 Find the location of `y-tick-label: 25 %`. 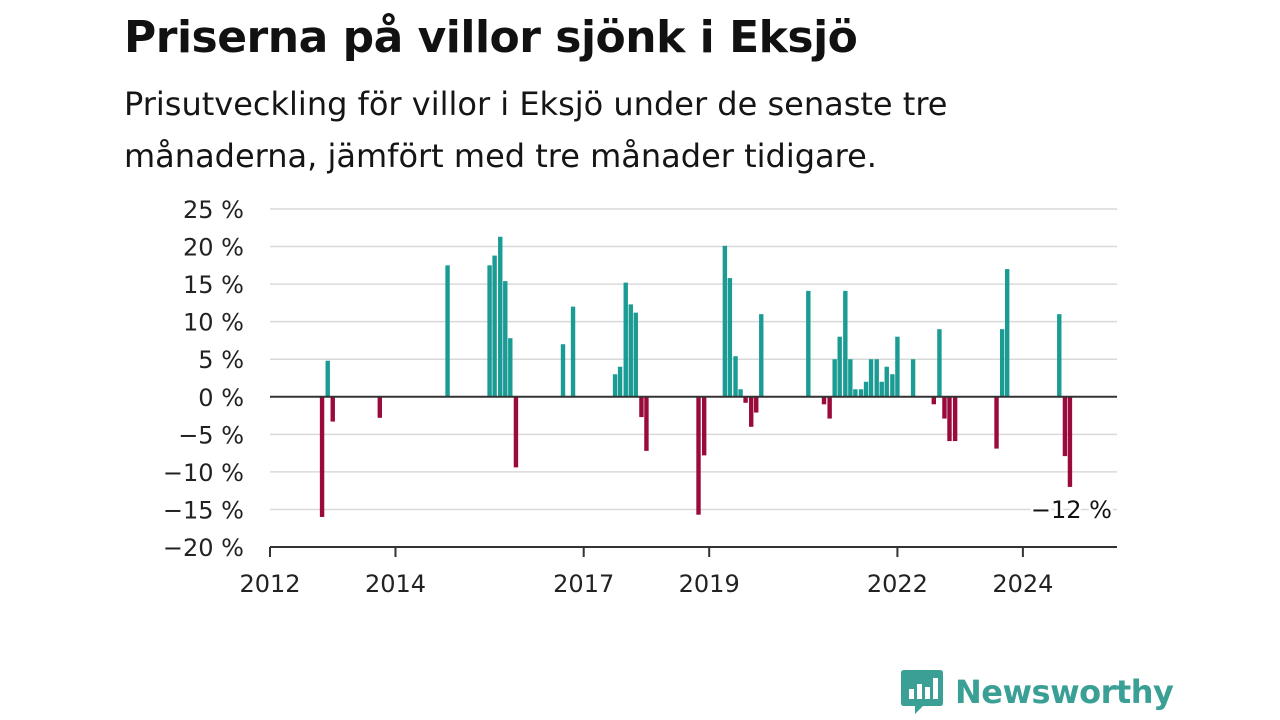

y-tick-label: 25 % is located at coordinates (213, 210).